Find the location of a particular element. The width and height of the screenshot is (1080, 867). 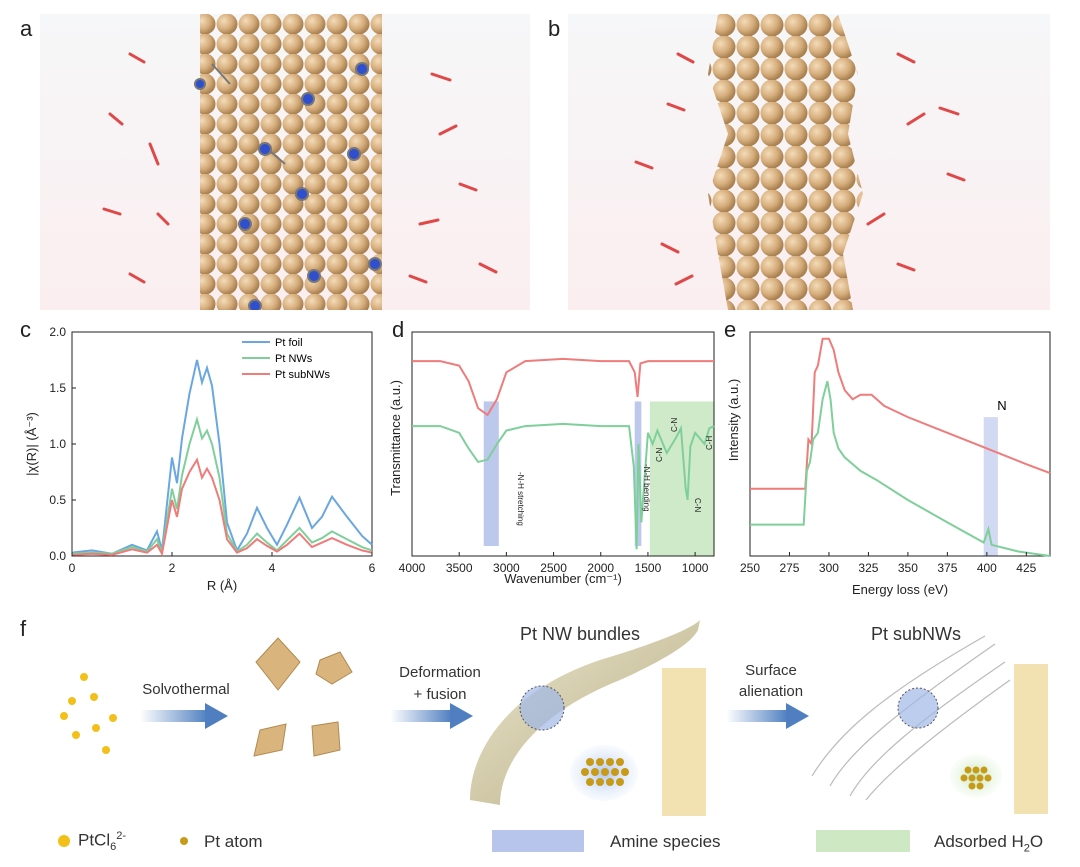

legend-ptcl: PtCl62- is located at coordinates (102, 841).